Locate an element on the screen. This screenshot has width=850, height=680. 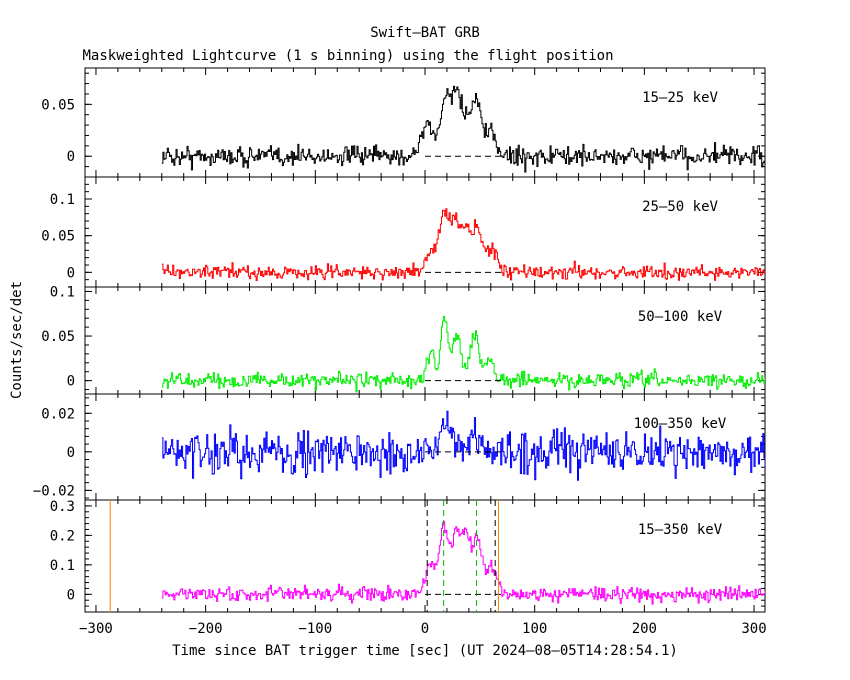
x-tick-label: 100 is located at coordinates (534, 629).